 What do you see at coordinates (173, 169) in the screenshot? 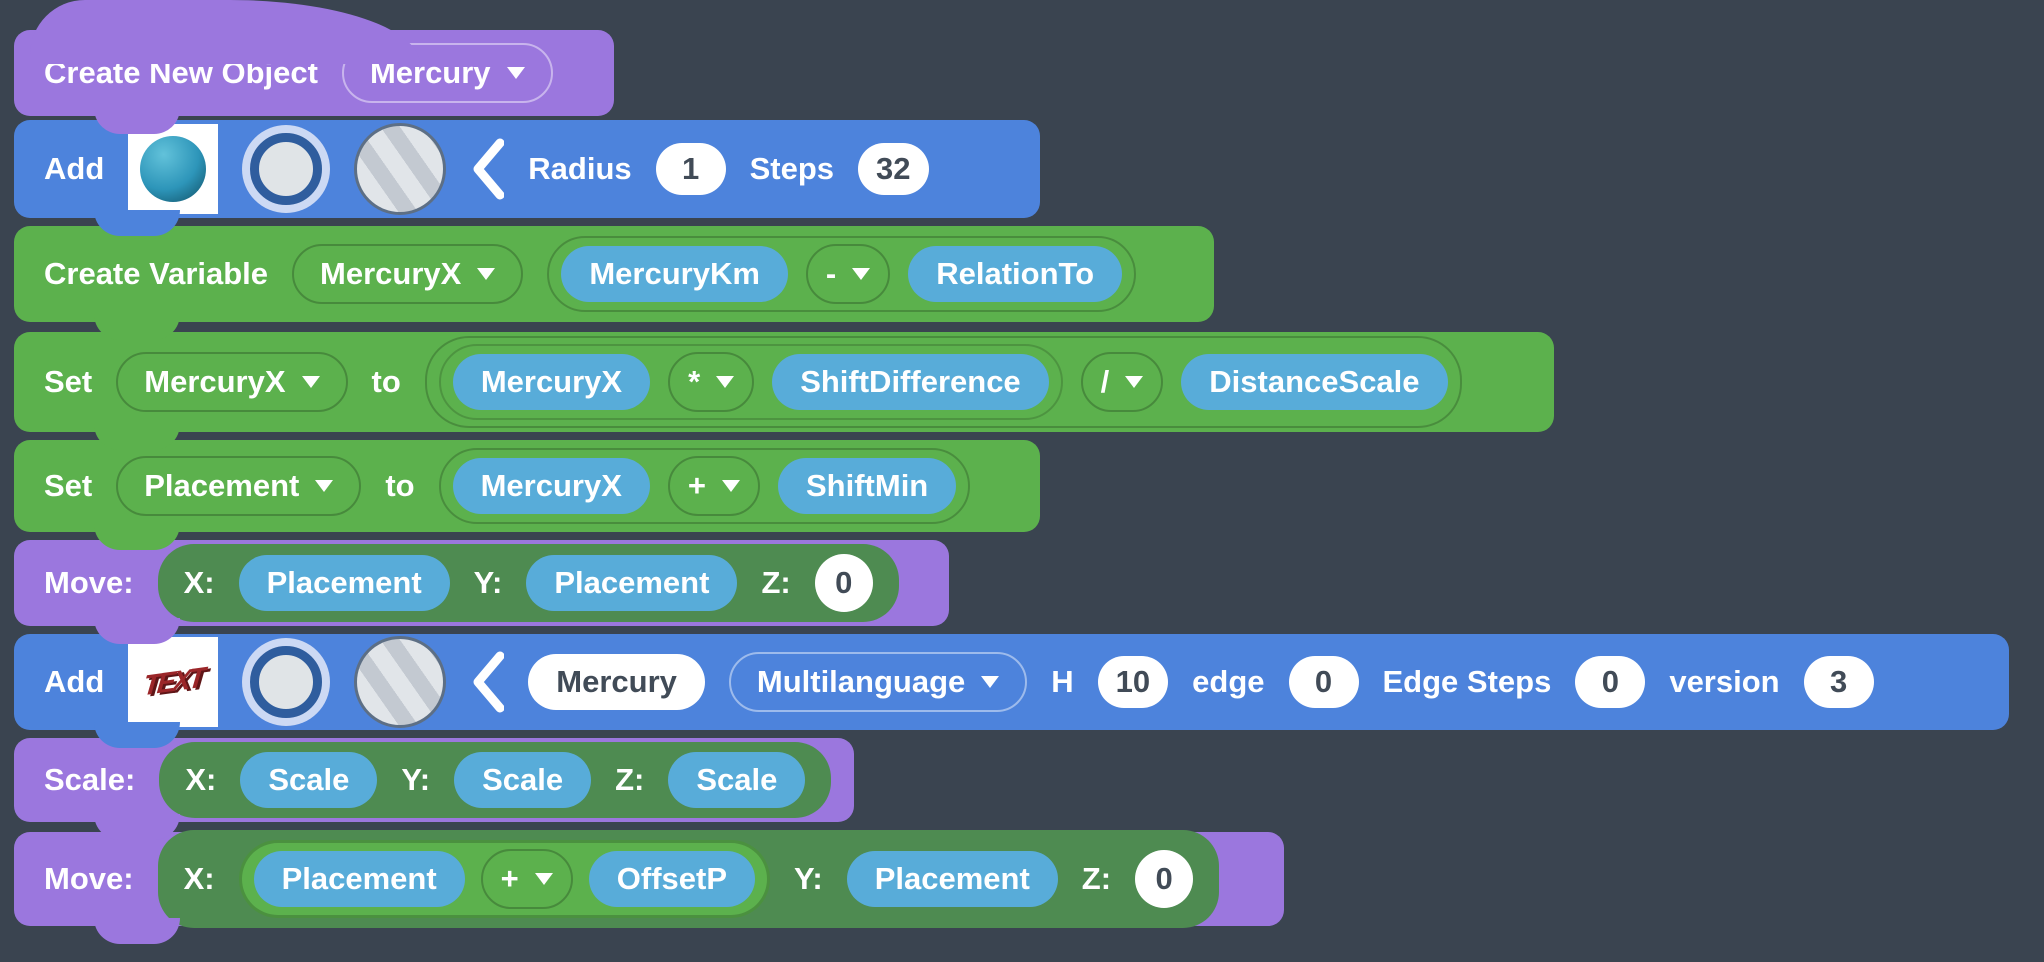
I see `sphere-thumbnail` at bounding box center [173, 169].